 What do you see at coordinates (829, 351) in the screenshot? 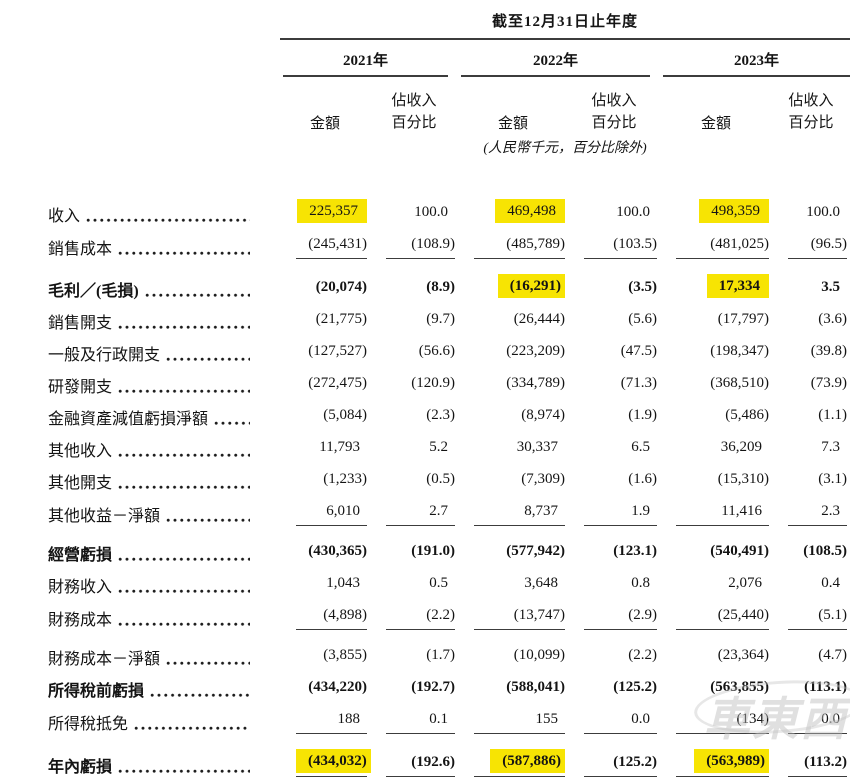
I see `cell-value: (39.8)` at bounding box center [829, 351].